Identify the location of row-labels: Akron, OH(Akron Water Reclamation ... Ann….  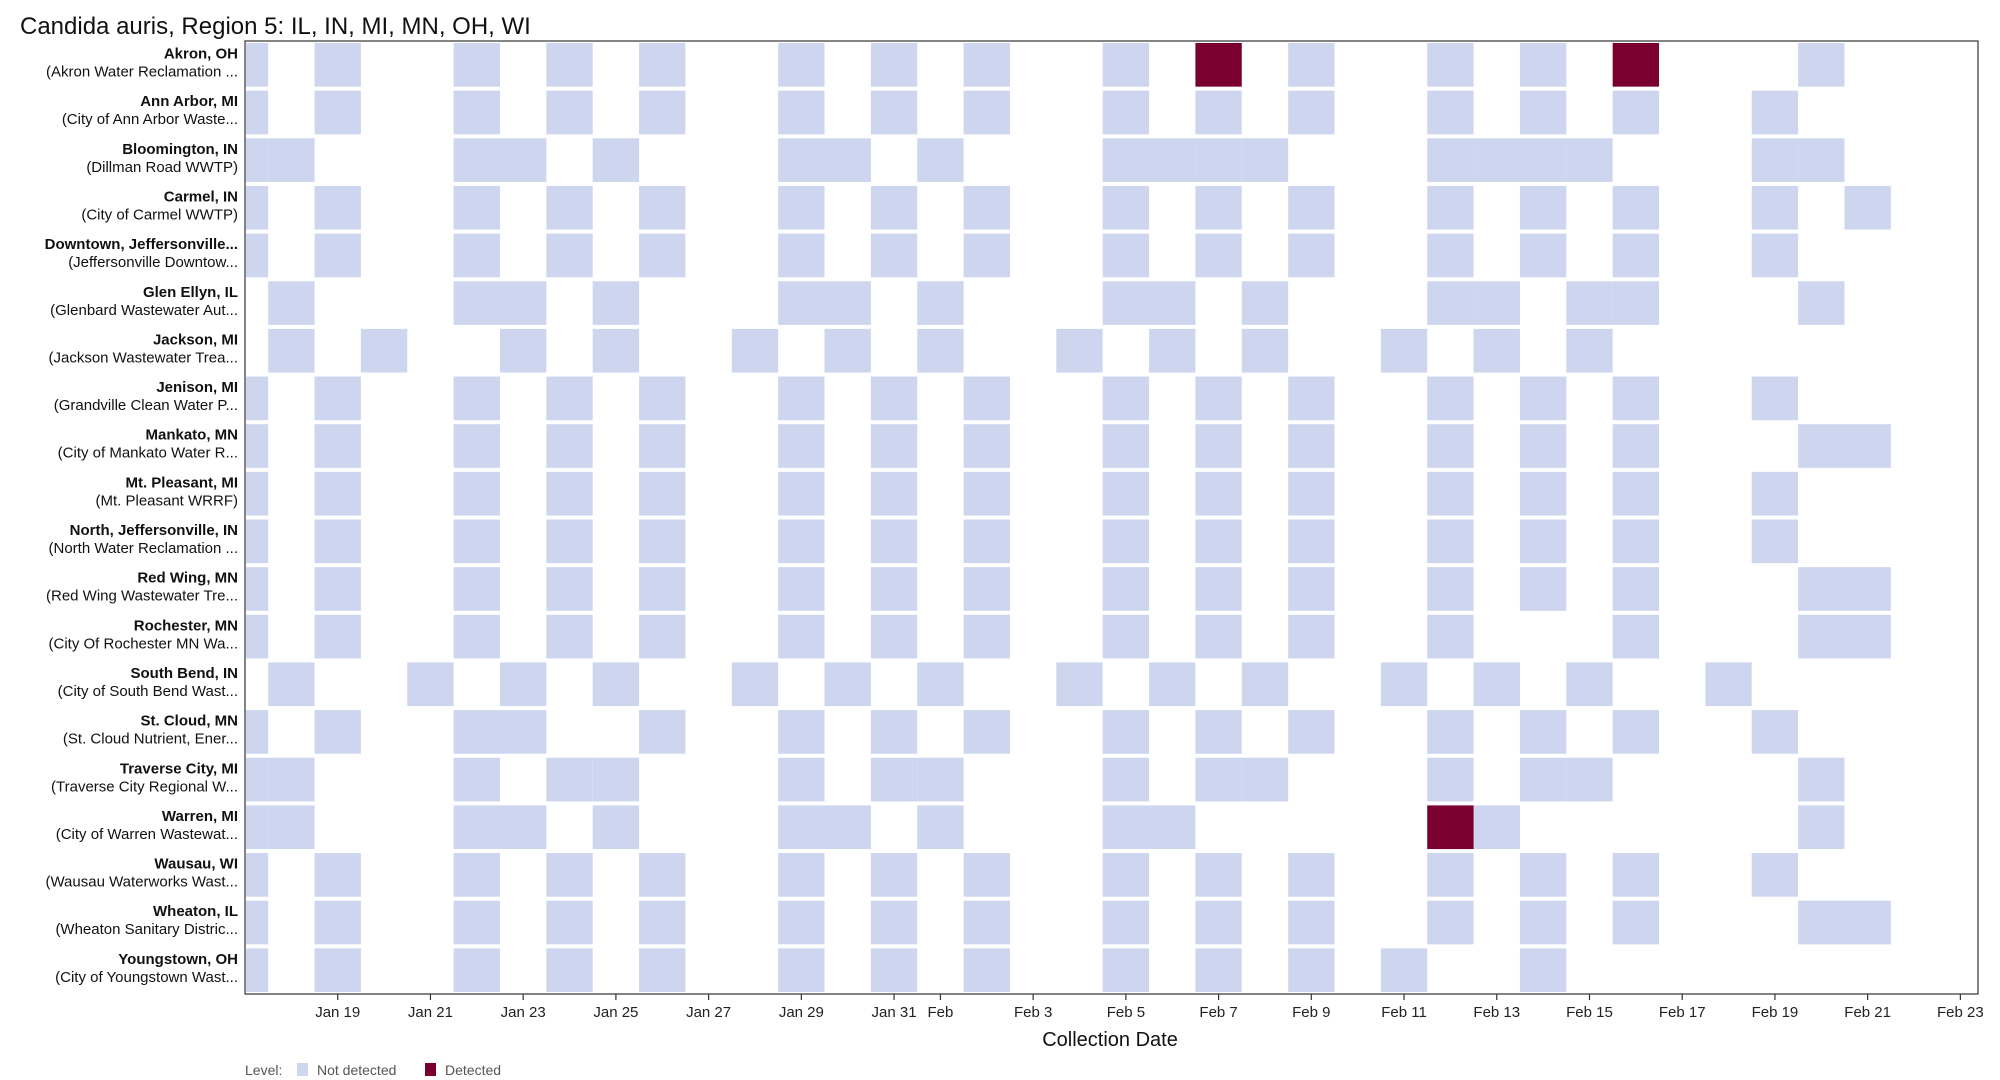
(141, 516).